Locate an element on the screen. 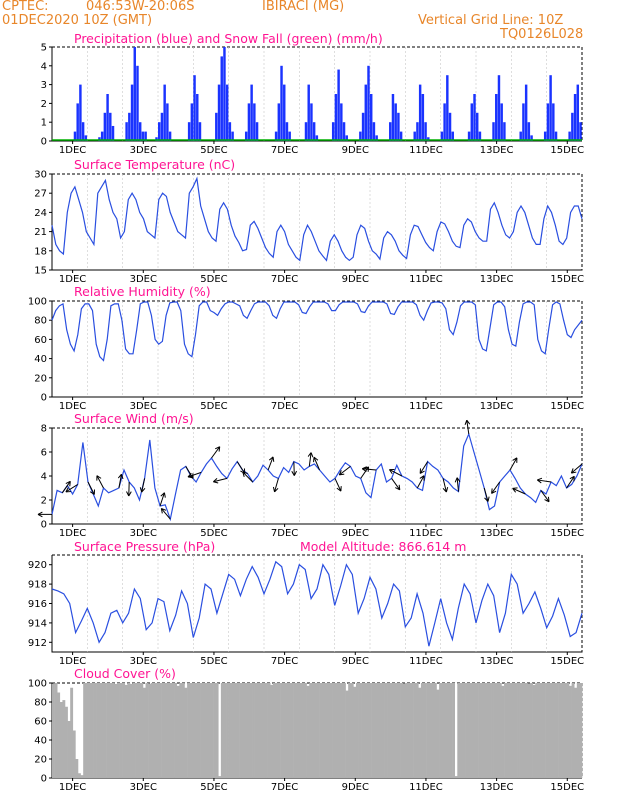 The image size is (618, 800). cloud-ytick-label: 0 is located at coordinates (44, 779).